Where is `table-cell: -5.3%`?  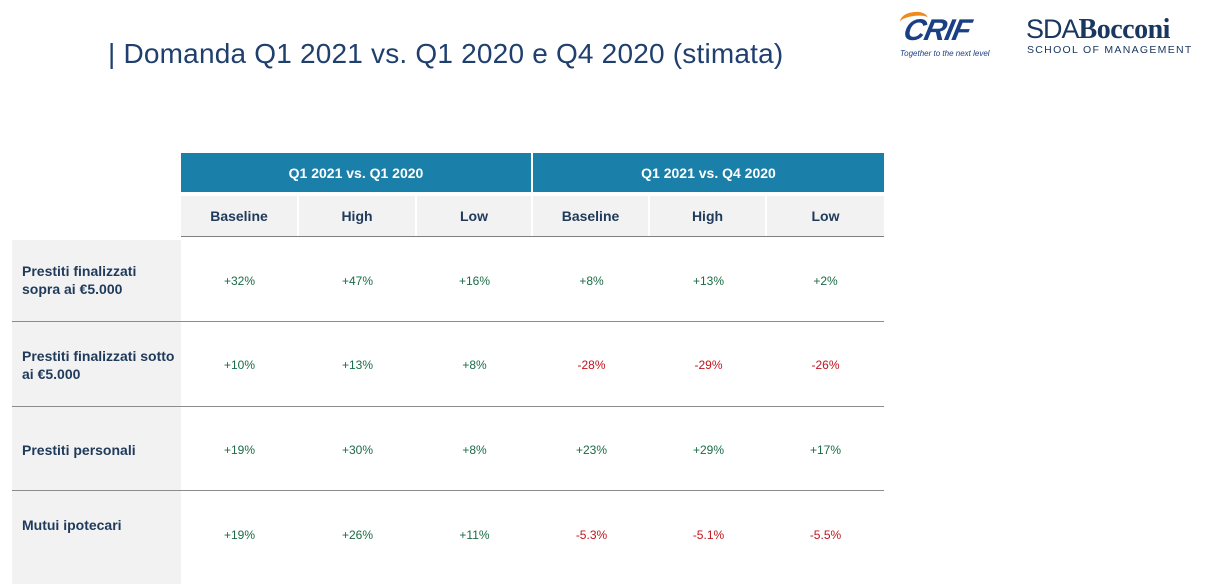
table-cell: -5.3% is located at coordinates (591, 535).